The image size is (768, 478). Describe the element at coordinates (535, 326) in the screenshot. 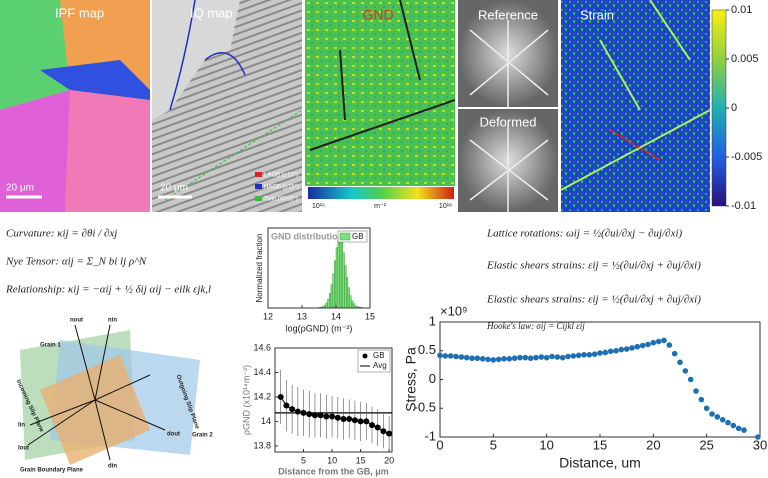

I see `equation: Hooke's law: σij = Cijkl εij` at that location.